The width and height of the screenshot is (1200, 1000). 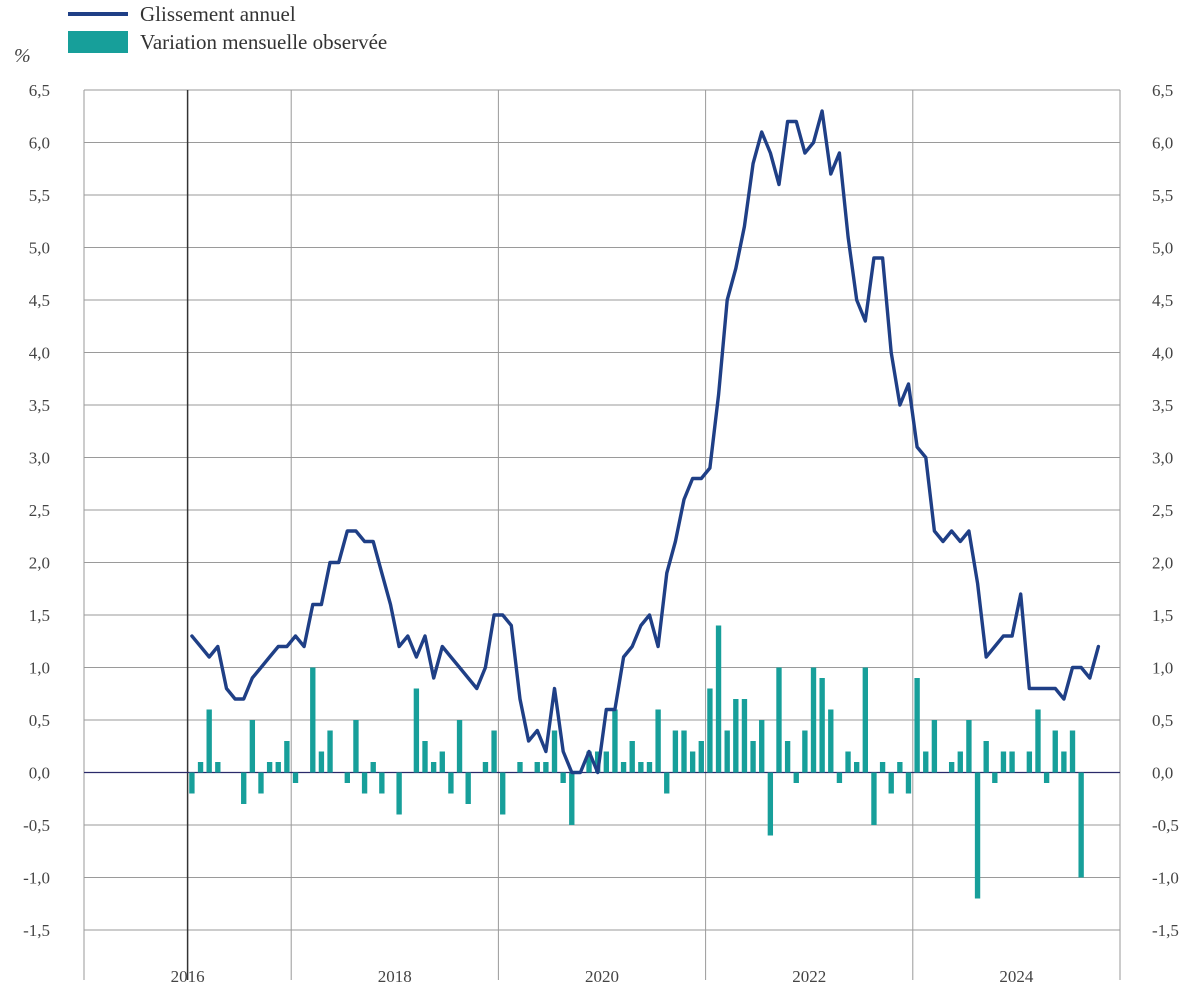 What do you see at coordinates (1162, 458) in the screenshot?
I see `y-tick-label-right: 3,0` at bounding box center [1162, 458].